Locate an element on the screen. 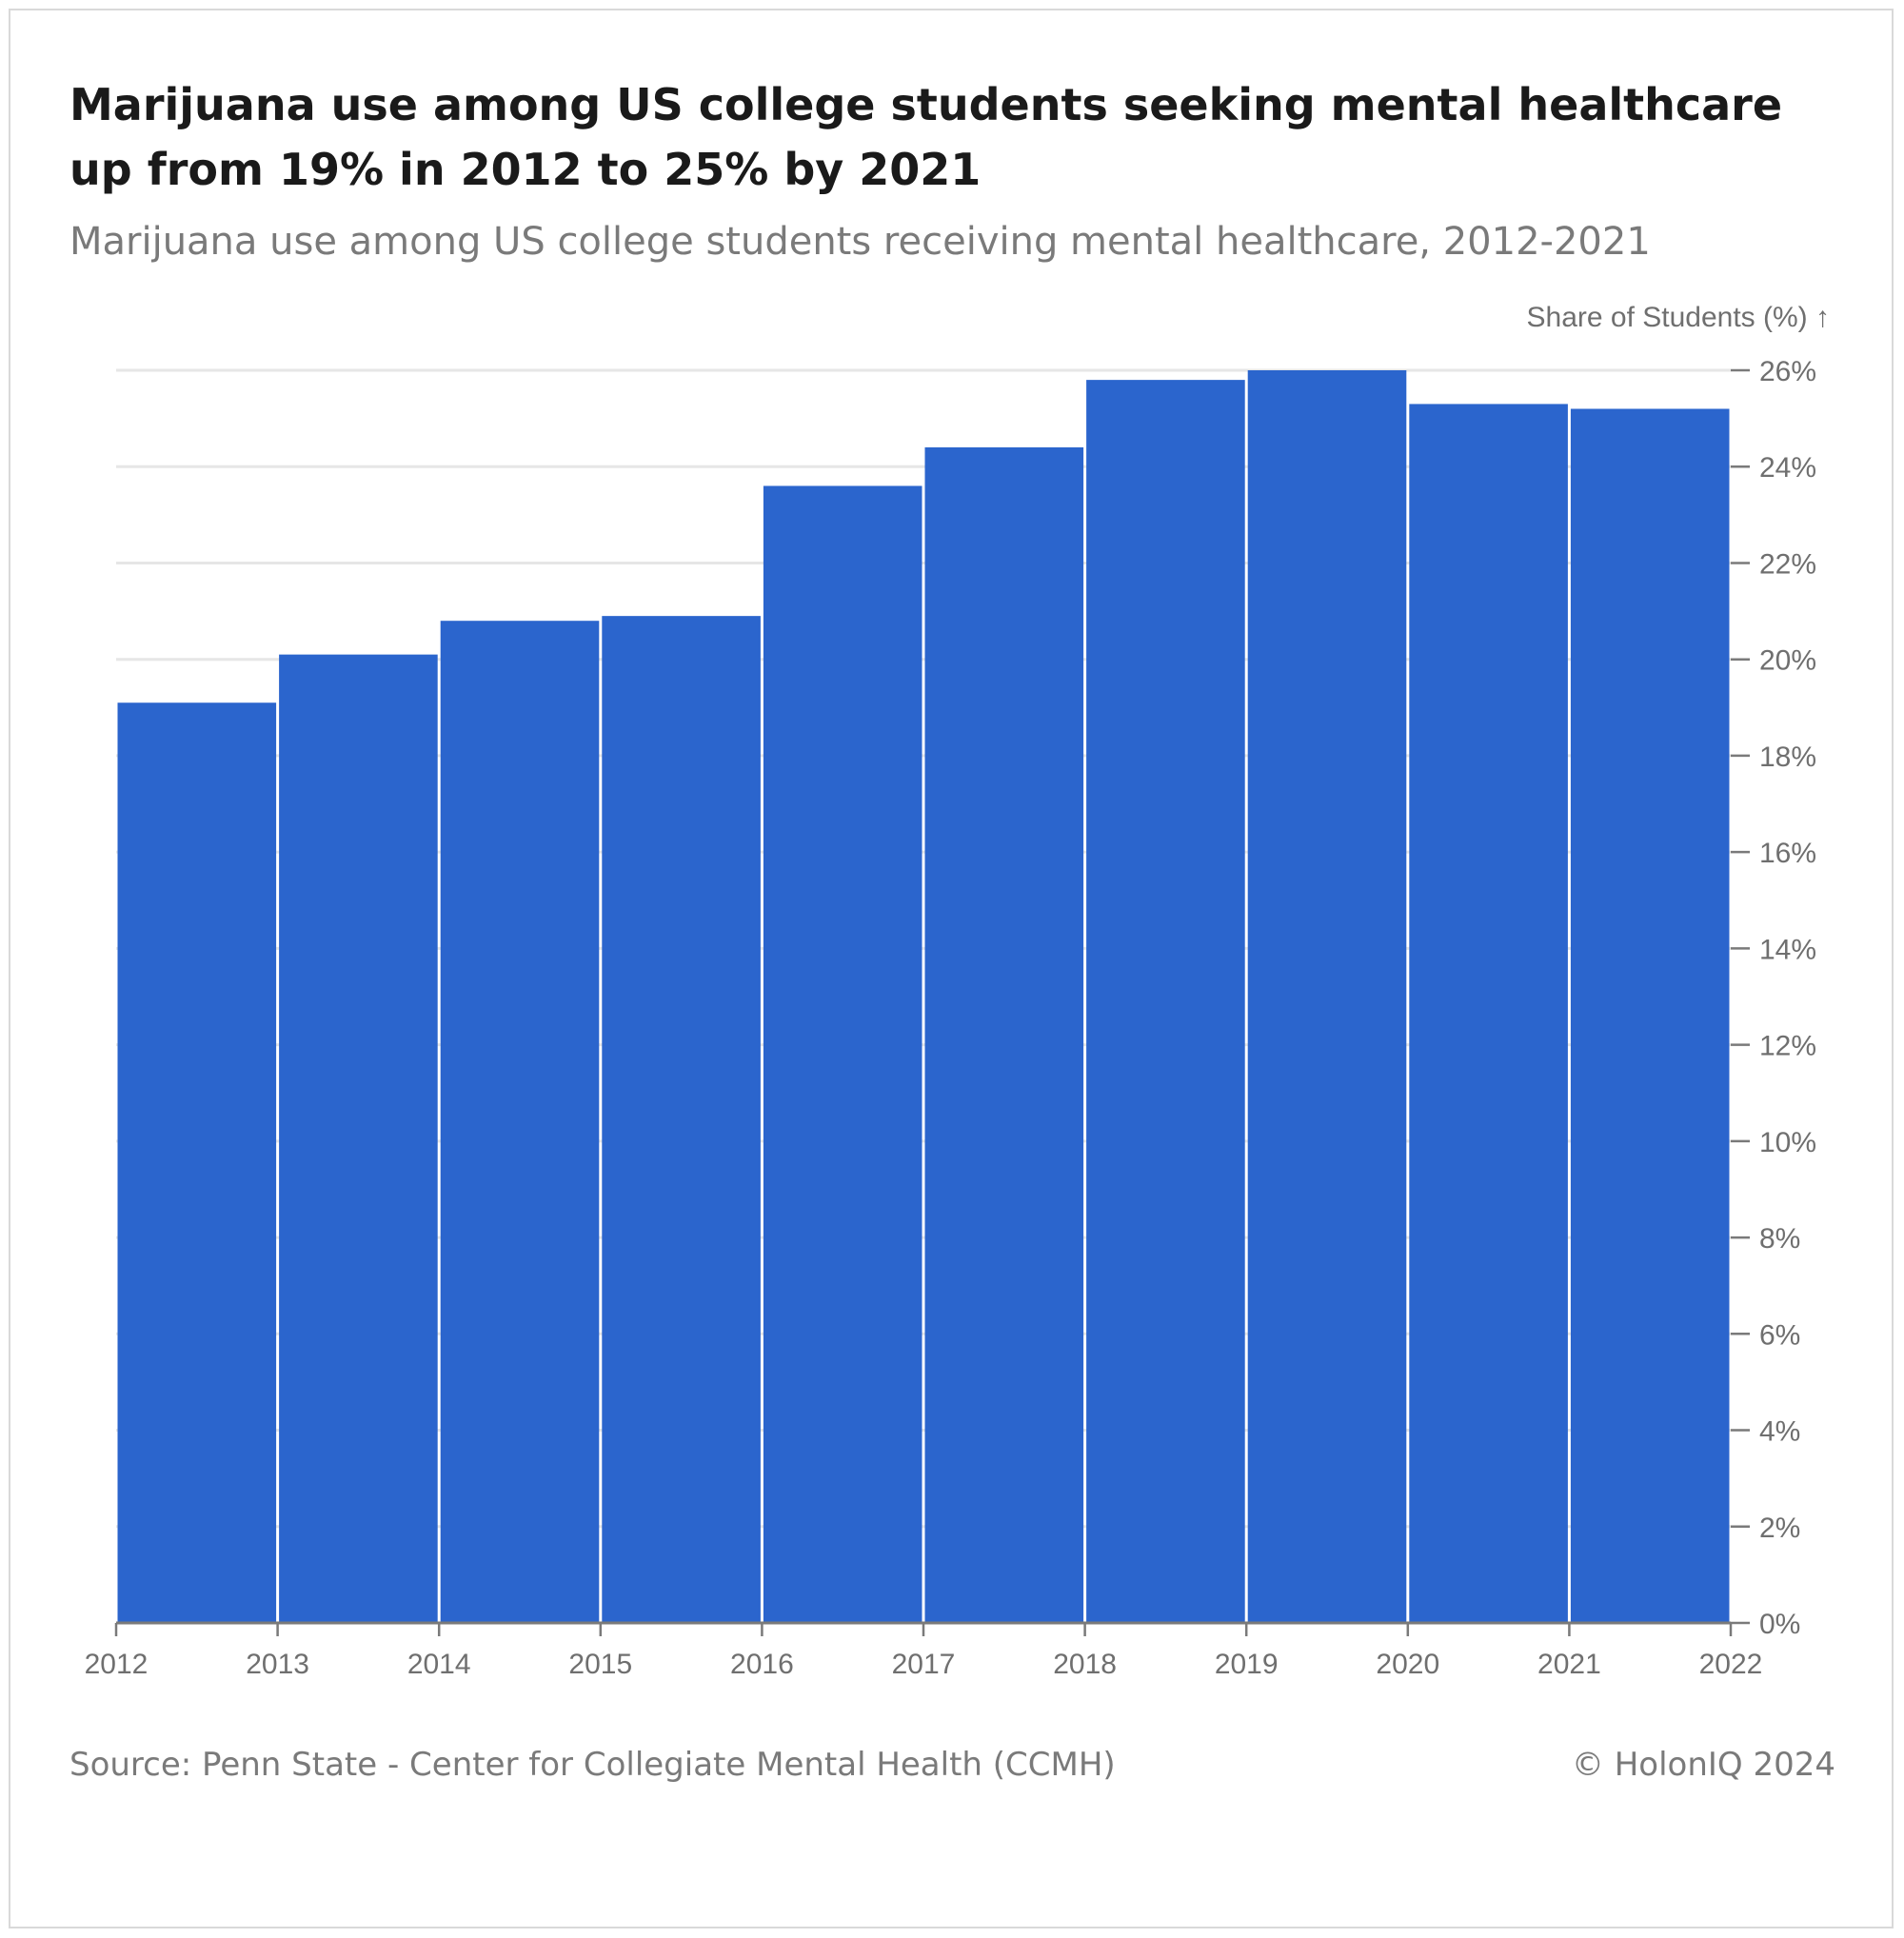 The width and height of the screenshot is (1904, 1938). bar-2018 is located at coordinates (1165, 1002).